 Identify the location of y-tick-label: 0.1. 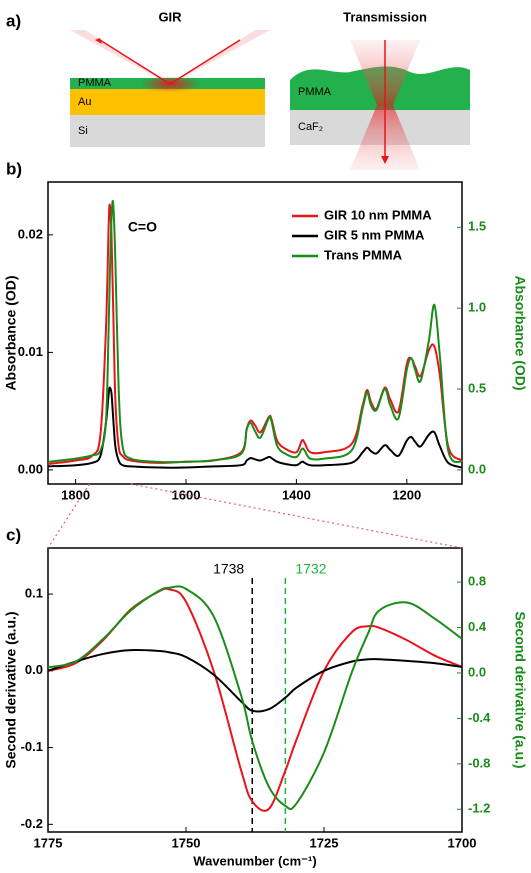
(34, 592).